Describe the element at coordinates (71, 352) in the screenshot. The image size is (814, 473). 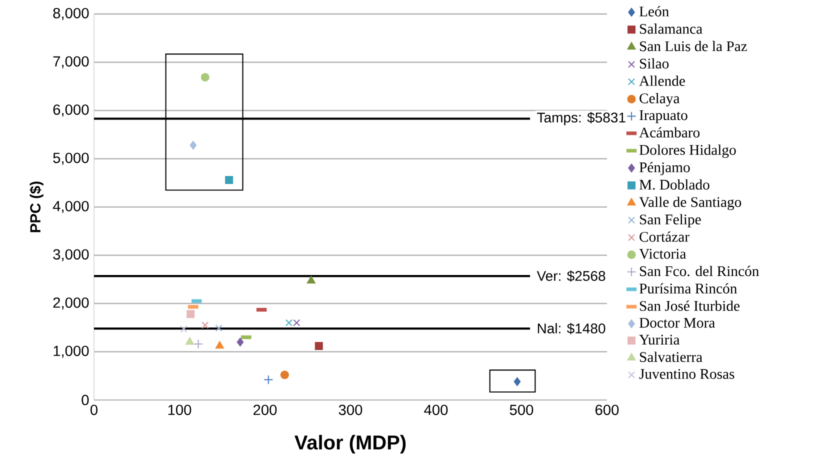
I see `y-tick-label: 1,000` at that location.